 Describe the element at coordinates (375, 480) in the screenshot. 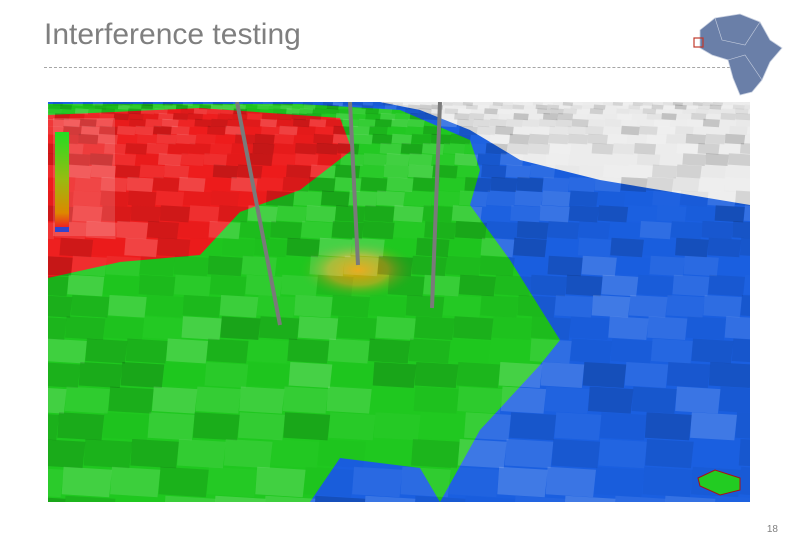

I see `blue-patch` at that location.